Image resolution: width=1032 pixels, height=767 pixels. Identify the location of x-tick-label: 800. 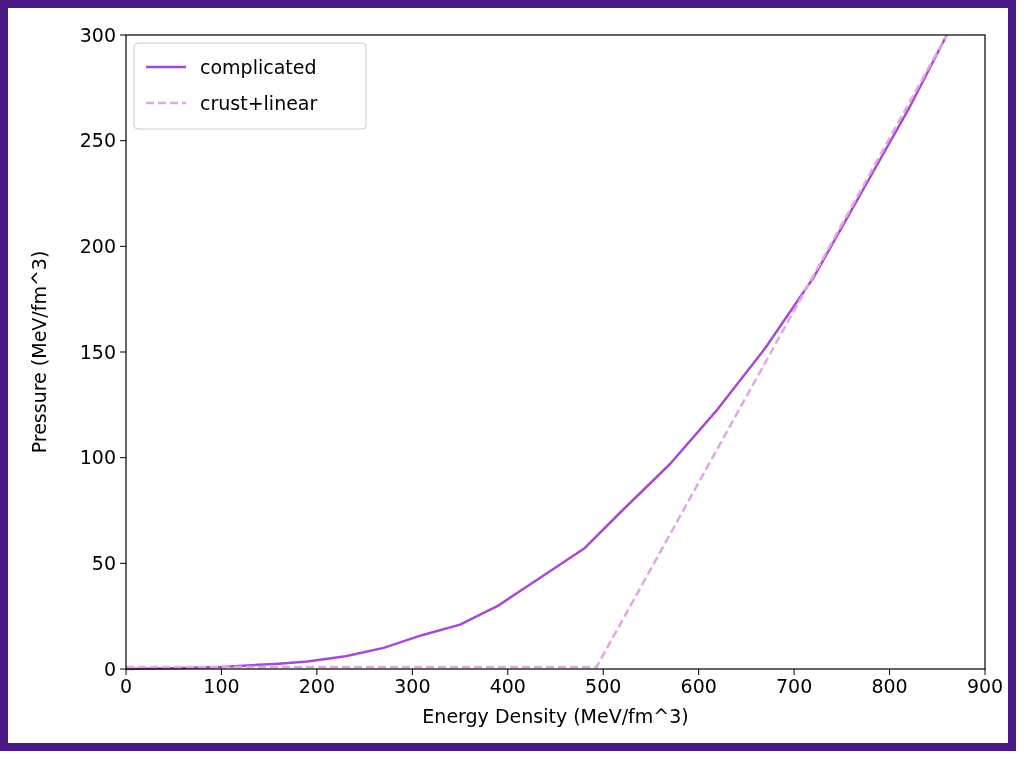
(889, 686).